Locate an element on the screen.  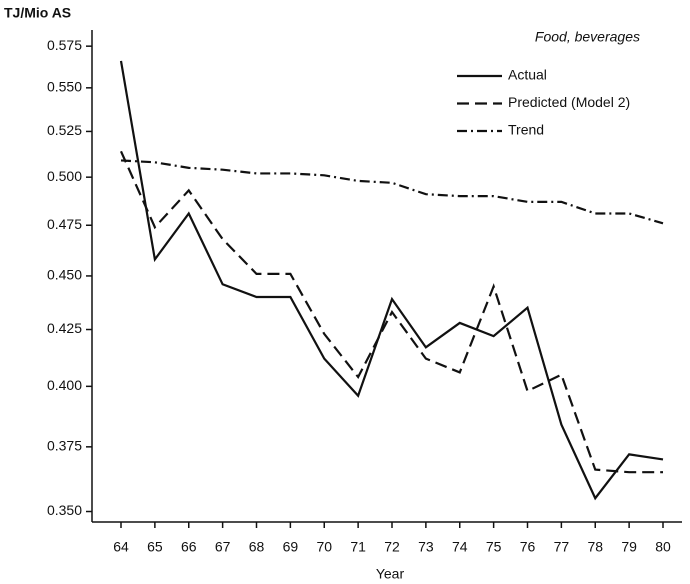
y-tick-label: 0.425 is located at coordinates (64, 328).